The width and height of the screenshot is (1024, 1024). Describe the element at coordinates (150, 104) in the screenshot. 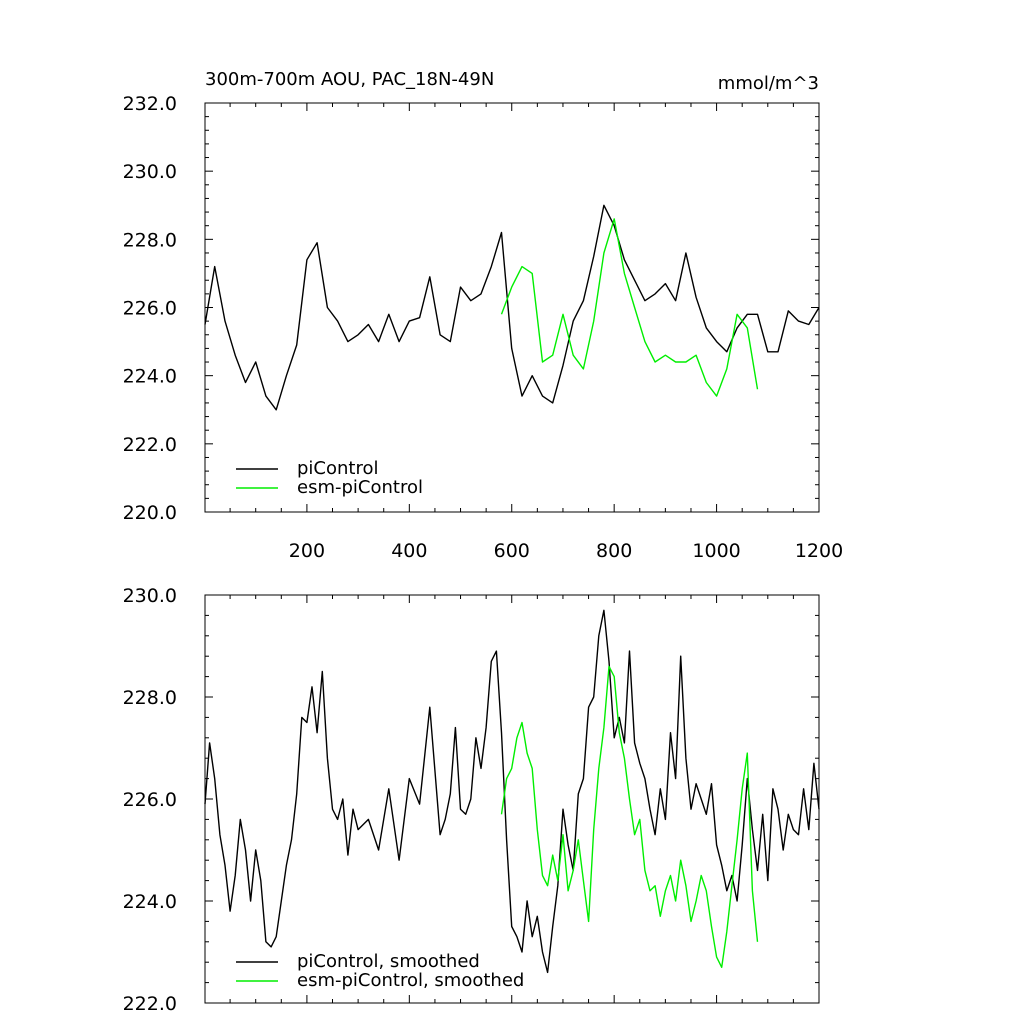

I see `y-tick-label: 232.0` at that location.